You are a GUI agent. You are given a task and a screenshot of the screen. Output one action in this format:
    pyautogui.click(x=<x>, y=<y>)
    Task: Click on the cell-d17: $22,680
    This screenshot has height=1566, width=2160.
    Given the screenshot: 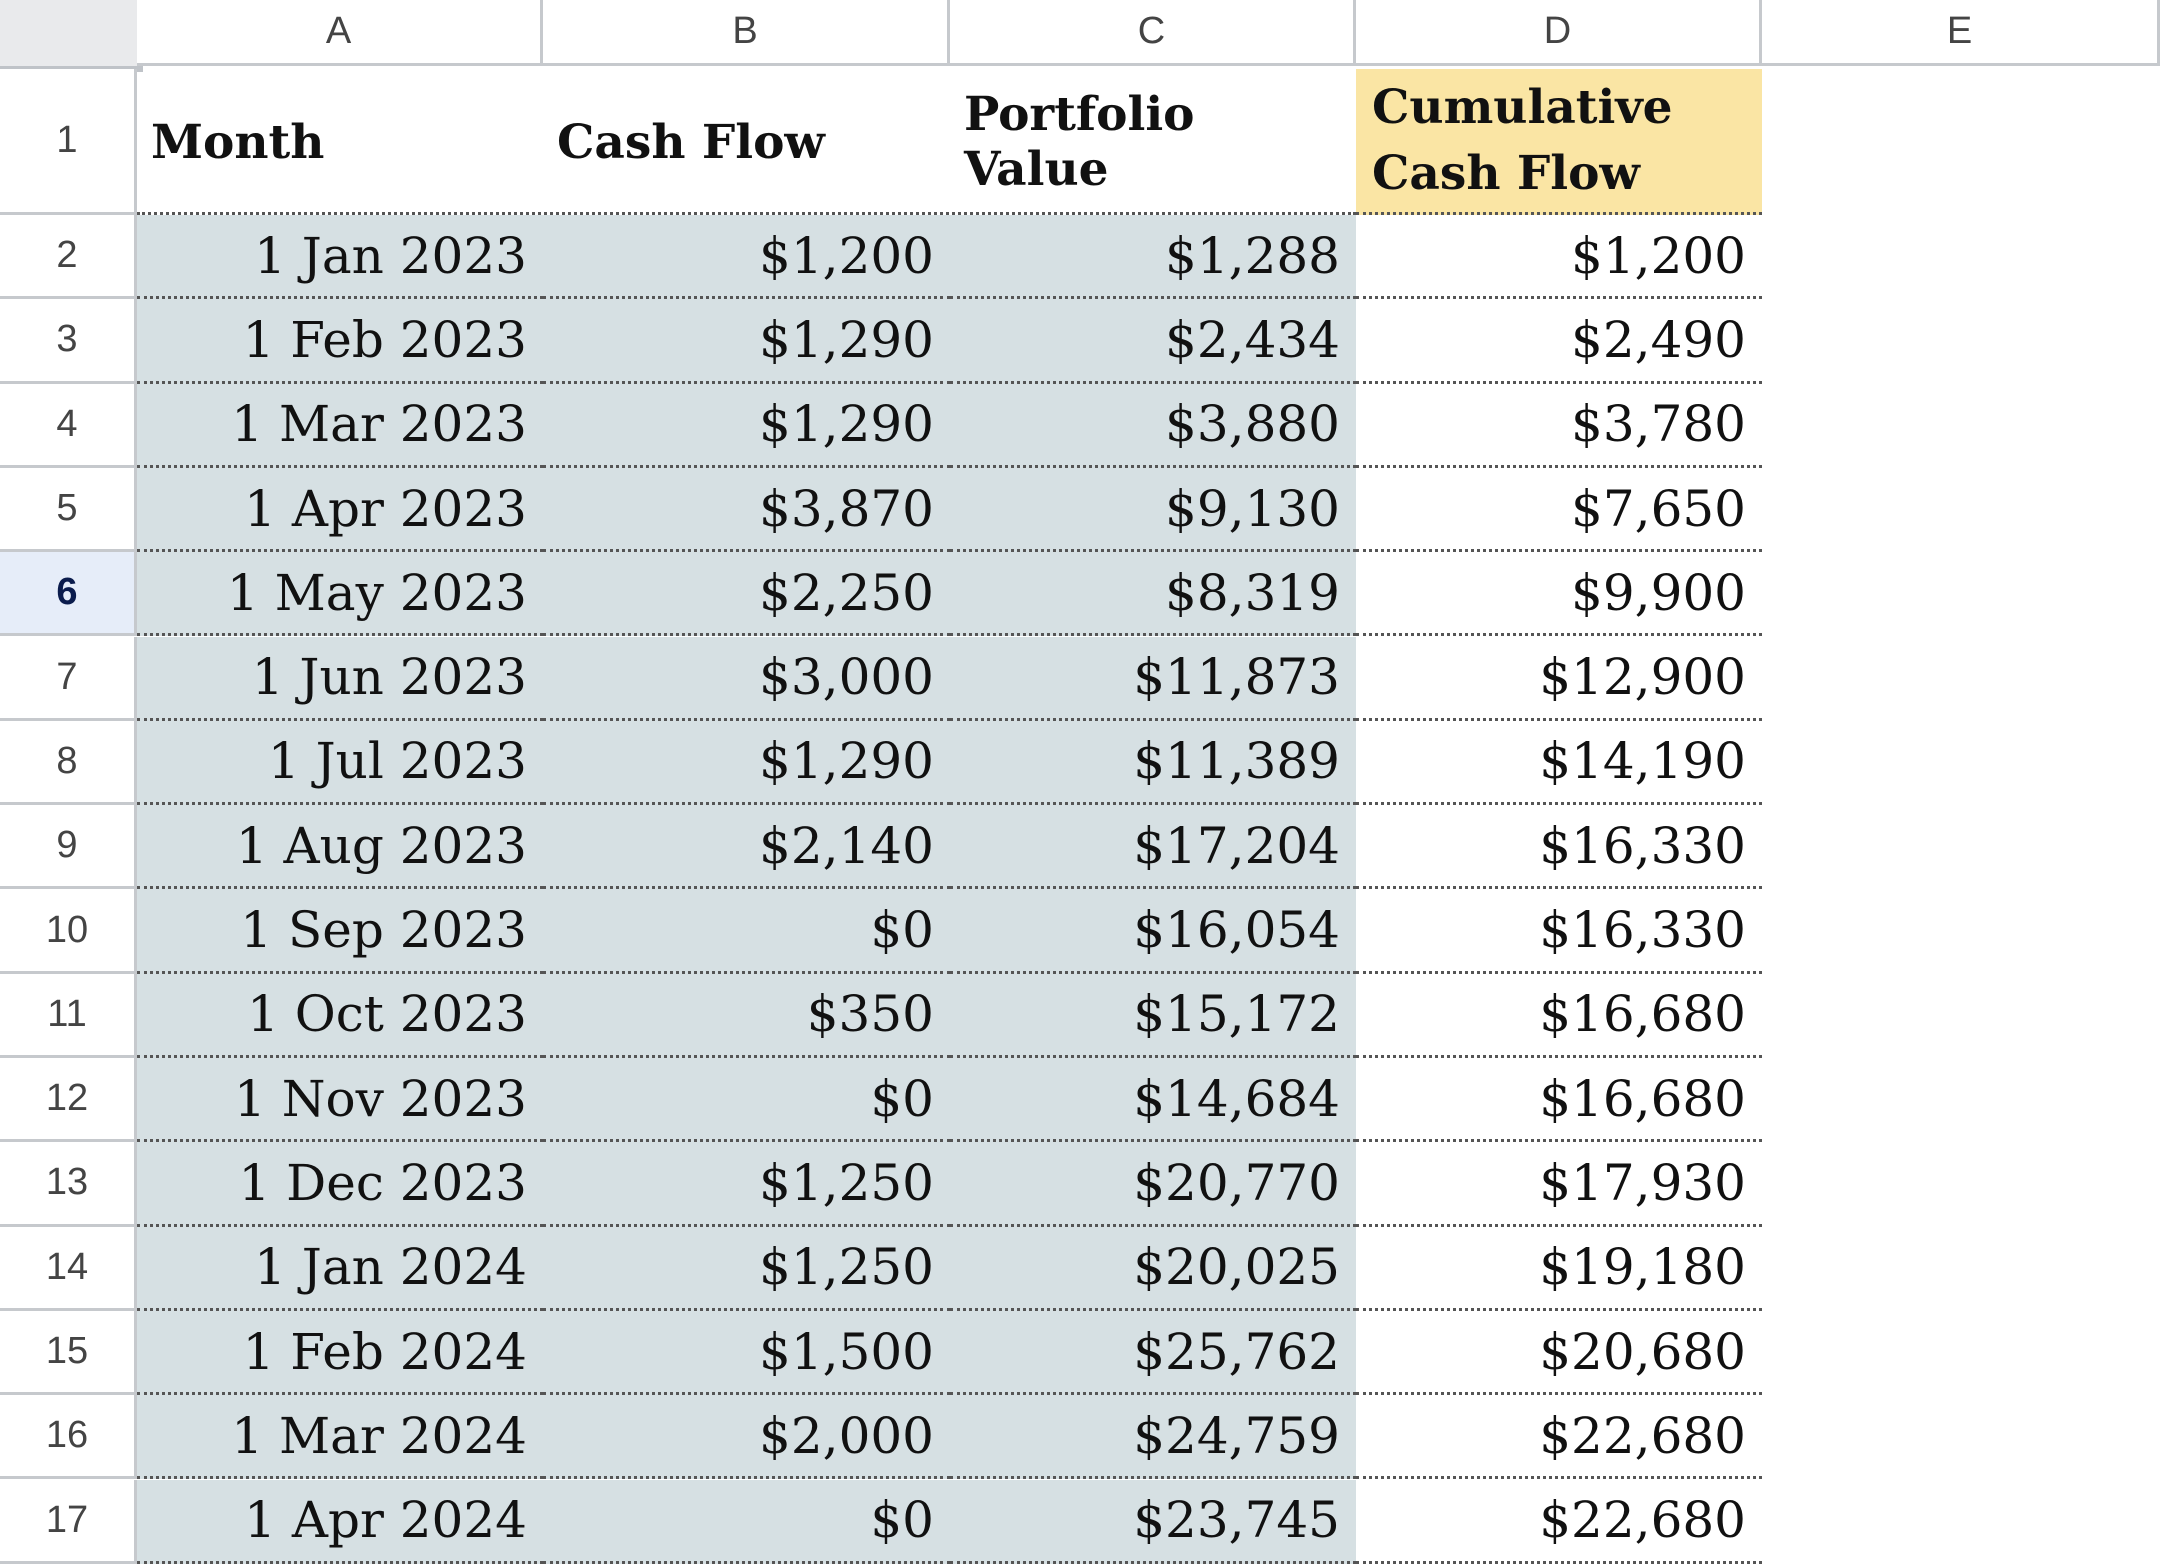 What is the action you would take?
    pyautogui.click(x=1559, y=1522)
    